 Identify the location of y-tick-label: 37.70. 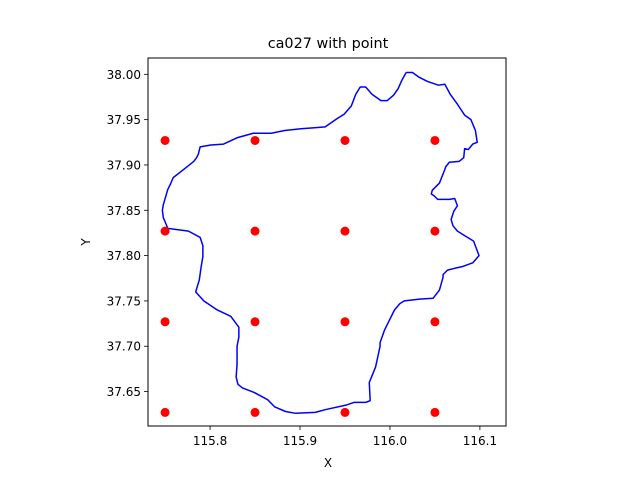
(124, 347).